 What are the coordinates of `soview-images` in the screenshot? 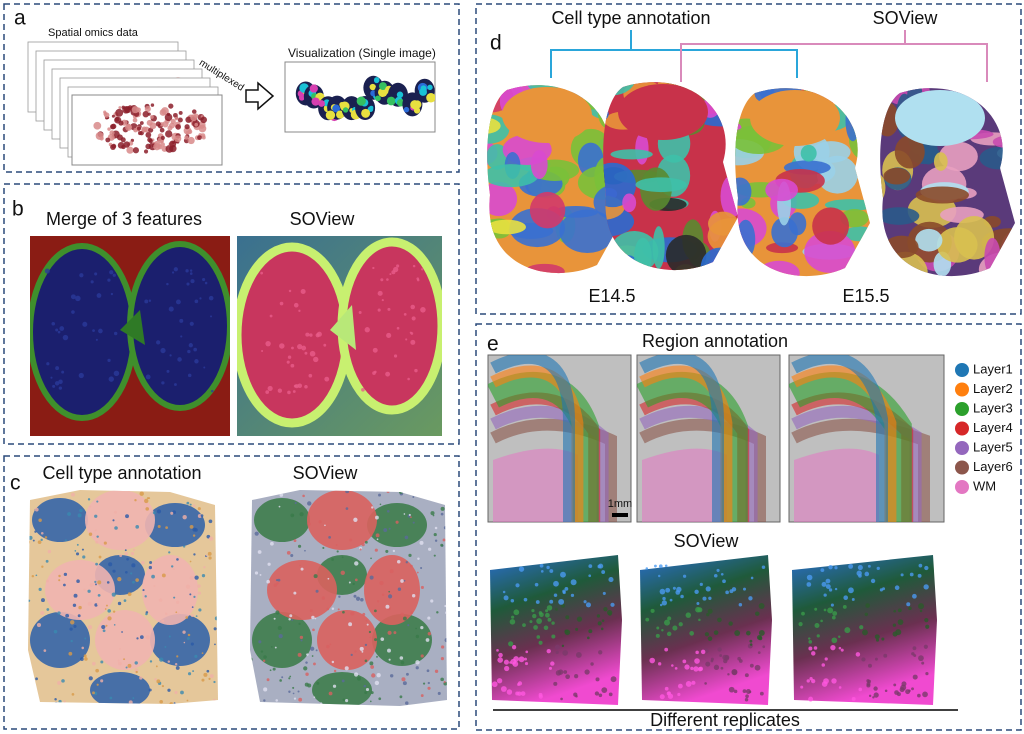 It's located at (713, 630).